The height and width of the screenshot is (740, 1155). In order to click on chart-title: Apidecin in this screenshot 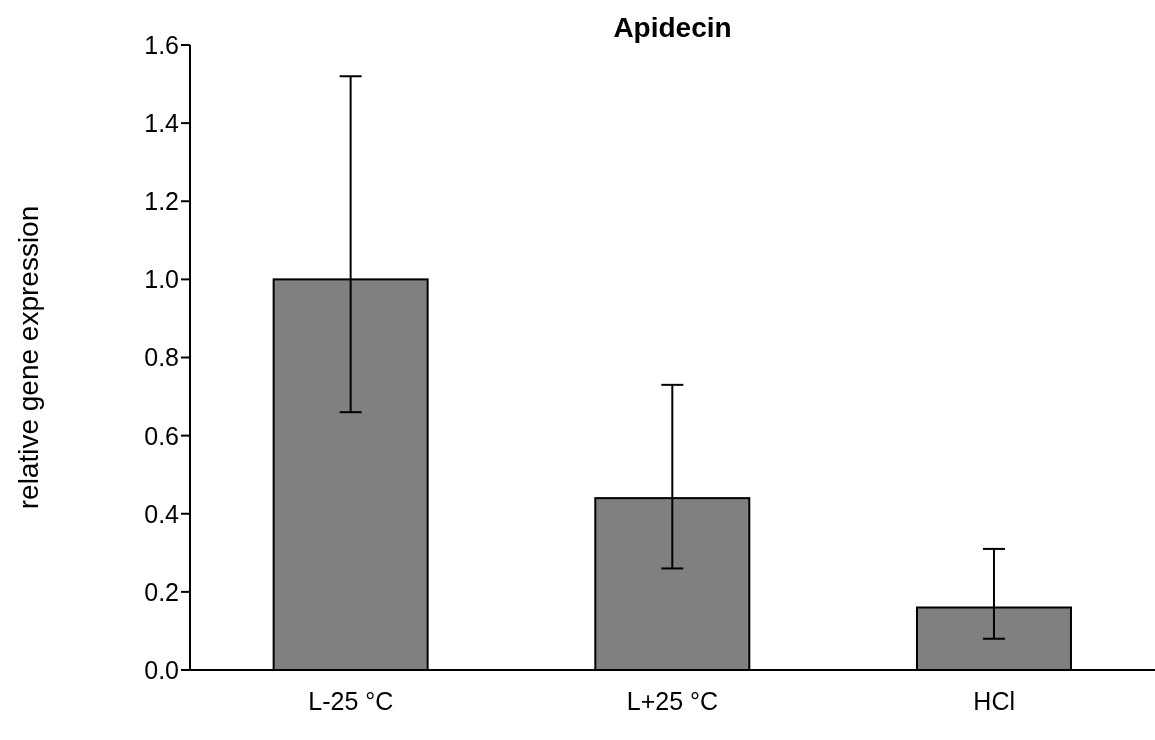, I will do `click(672, 28)`.